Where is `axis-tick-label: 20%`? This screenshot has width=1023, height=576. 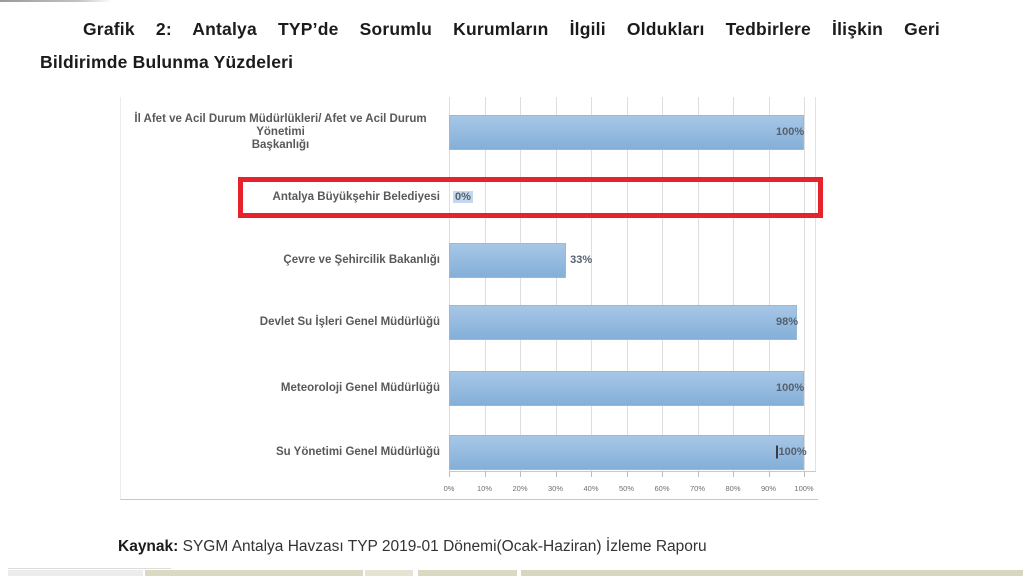 axis-tick-label: 20% is located at coordinates (520, 488).